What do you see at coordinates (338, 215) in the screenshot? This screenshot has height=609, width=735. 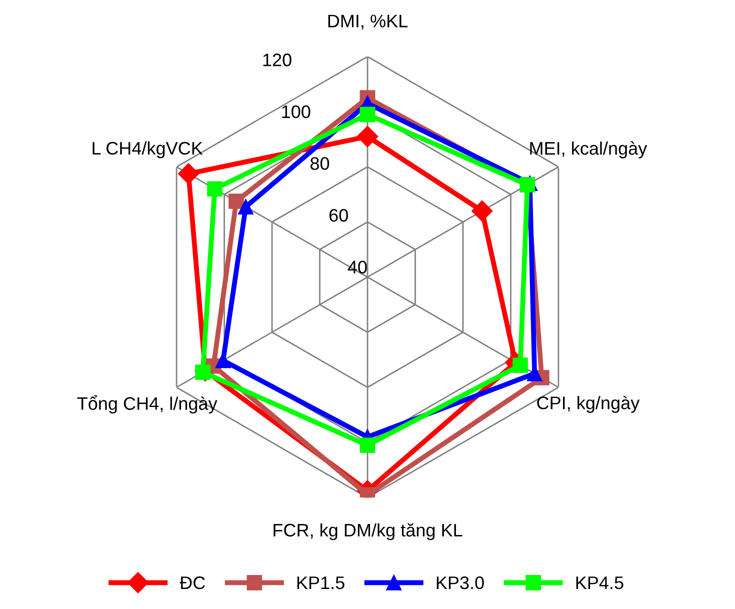 I see `y-tick-label: 60` at bounding box center [338, 215].